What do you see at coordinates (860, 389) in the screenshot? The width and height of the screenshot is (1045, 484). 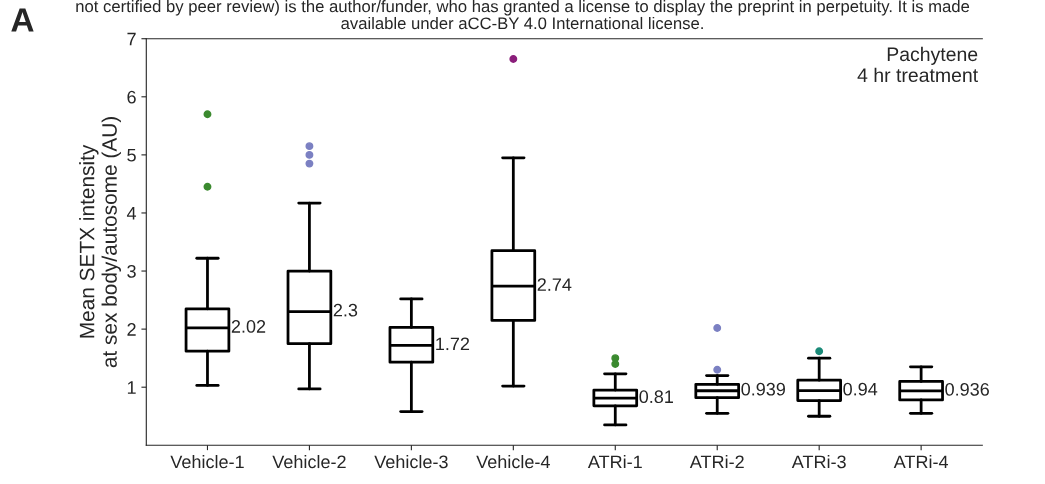 I see `text: 0.94` at bounding box center [860, 389].